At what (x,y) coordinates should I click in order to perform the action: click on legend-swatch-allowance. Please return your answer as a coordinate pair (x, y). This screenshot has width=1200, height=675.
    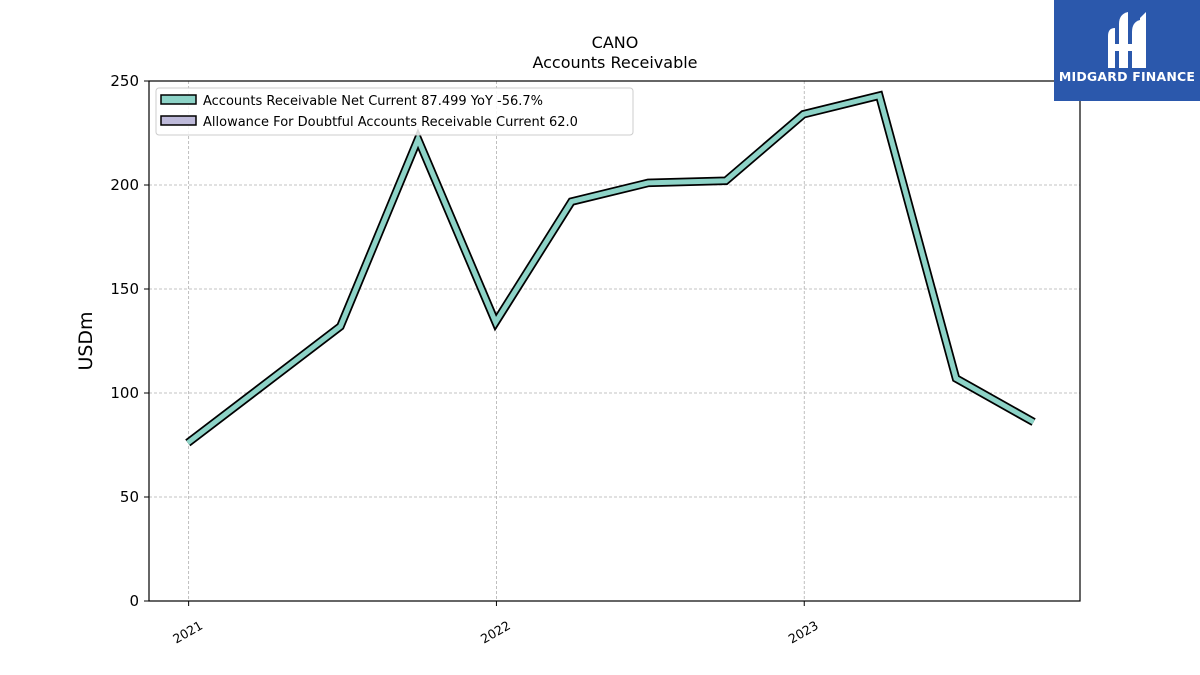
    Looking at the image, I should click on (178, 120).